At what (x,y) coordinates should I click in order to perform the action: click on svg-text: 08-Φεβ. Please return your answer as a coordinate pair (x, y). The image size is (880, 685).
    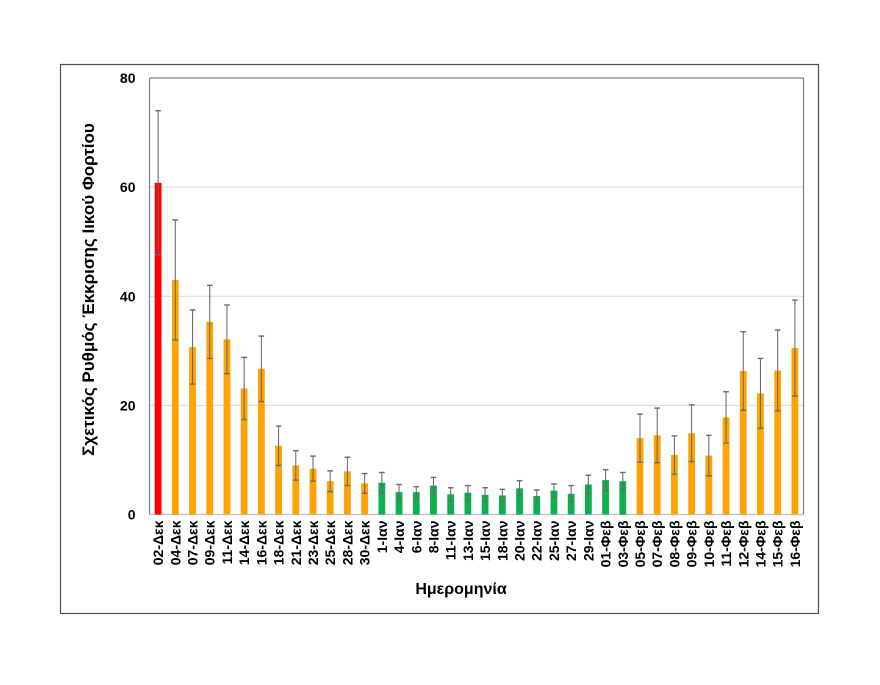
    Looking at the image, I should click on (674, 543).